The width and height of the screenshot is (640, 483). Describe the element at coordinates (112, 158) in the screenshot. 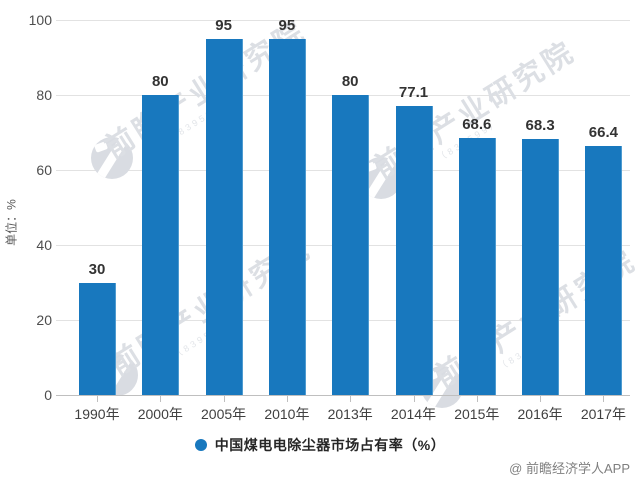

I see `qianzhan-logo-icon` at that location.